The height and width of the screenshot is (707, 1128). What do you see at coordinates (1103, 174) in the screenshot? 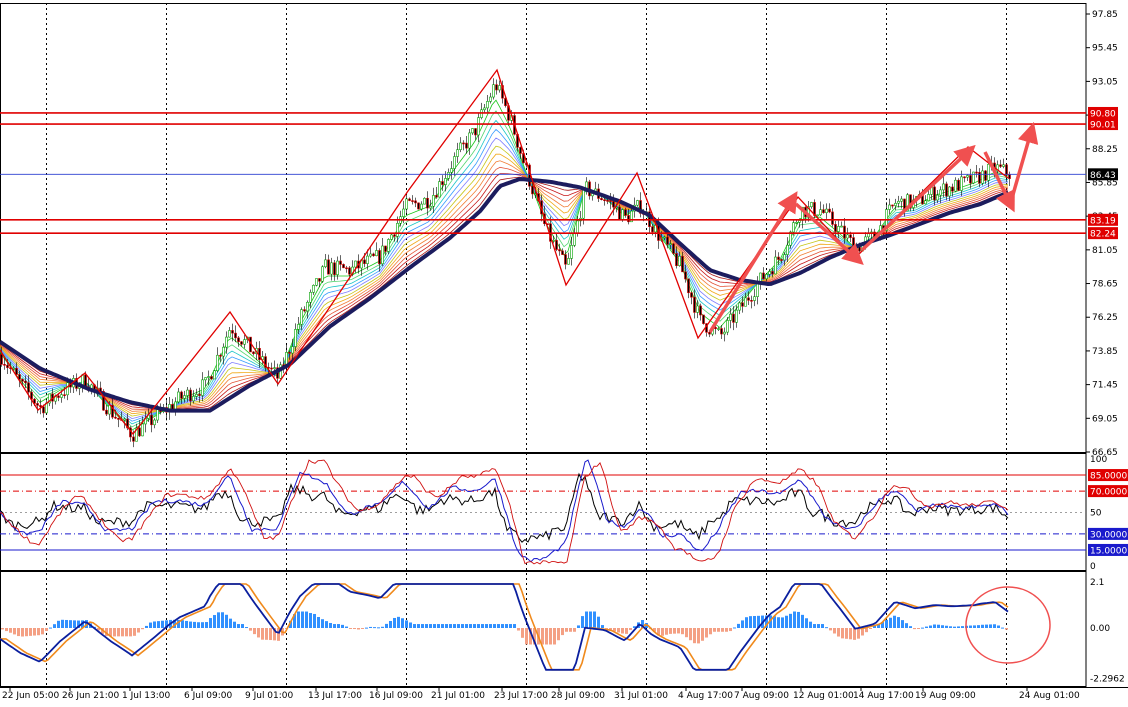
I see `current-price-tag` at bounding box center [1103, 174].